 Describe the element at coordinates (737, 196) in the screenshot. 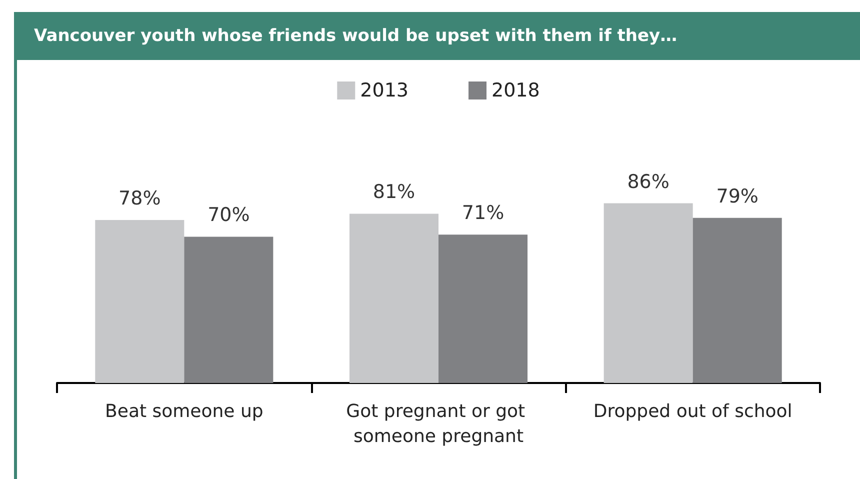

I see `data-label: 79%` at that location.